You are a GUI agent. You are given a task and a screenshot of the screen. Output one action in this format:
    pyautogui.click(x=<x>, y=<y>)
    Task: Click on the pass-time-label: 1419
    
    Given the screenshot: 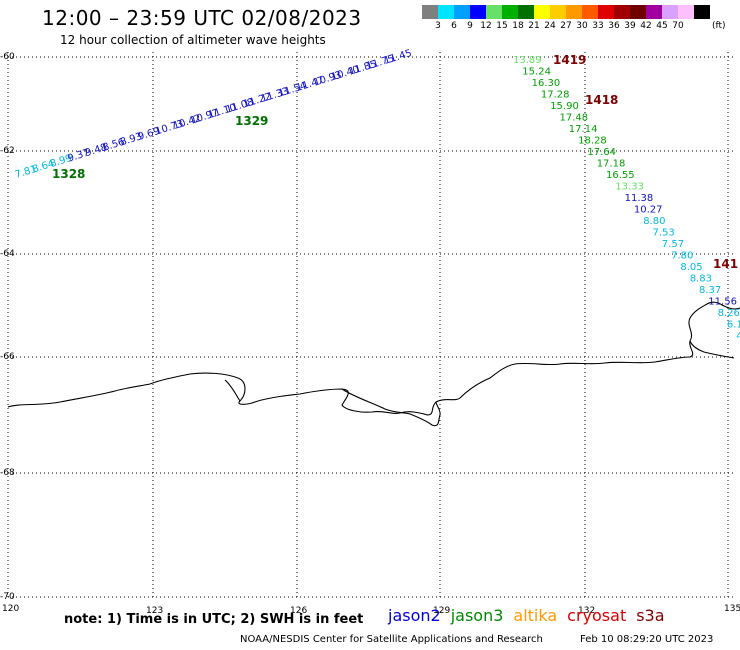 What is the action you would take?
    pyautogui.click(x=569, y=60)
    